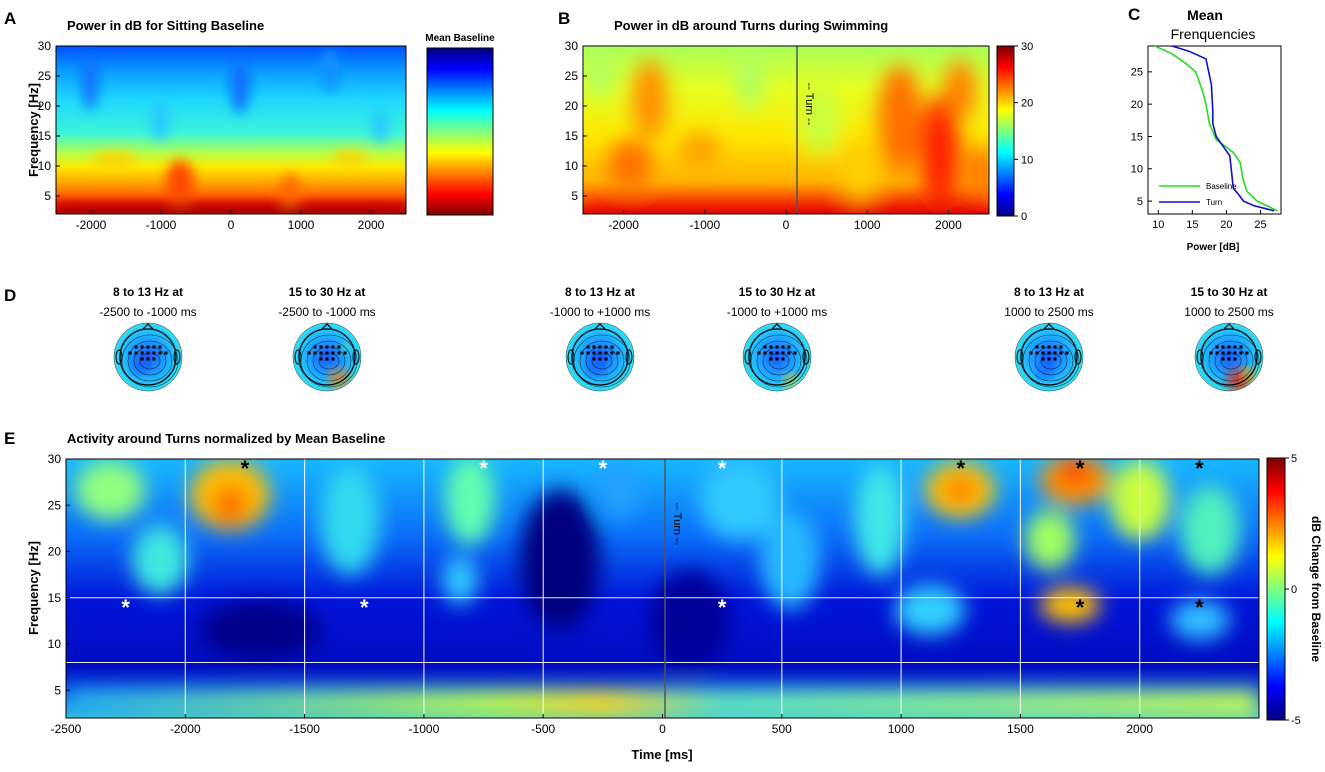 Image resolution: width=1325 pixels, height=772 pixels. I want to click on colorbar-tick-label: 10, so click(1027, 160).